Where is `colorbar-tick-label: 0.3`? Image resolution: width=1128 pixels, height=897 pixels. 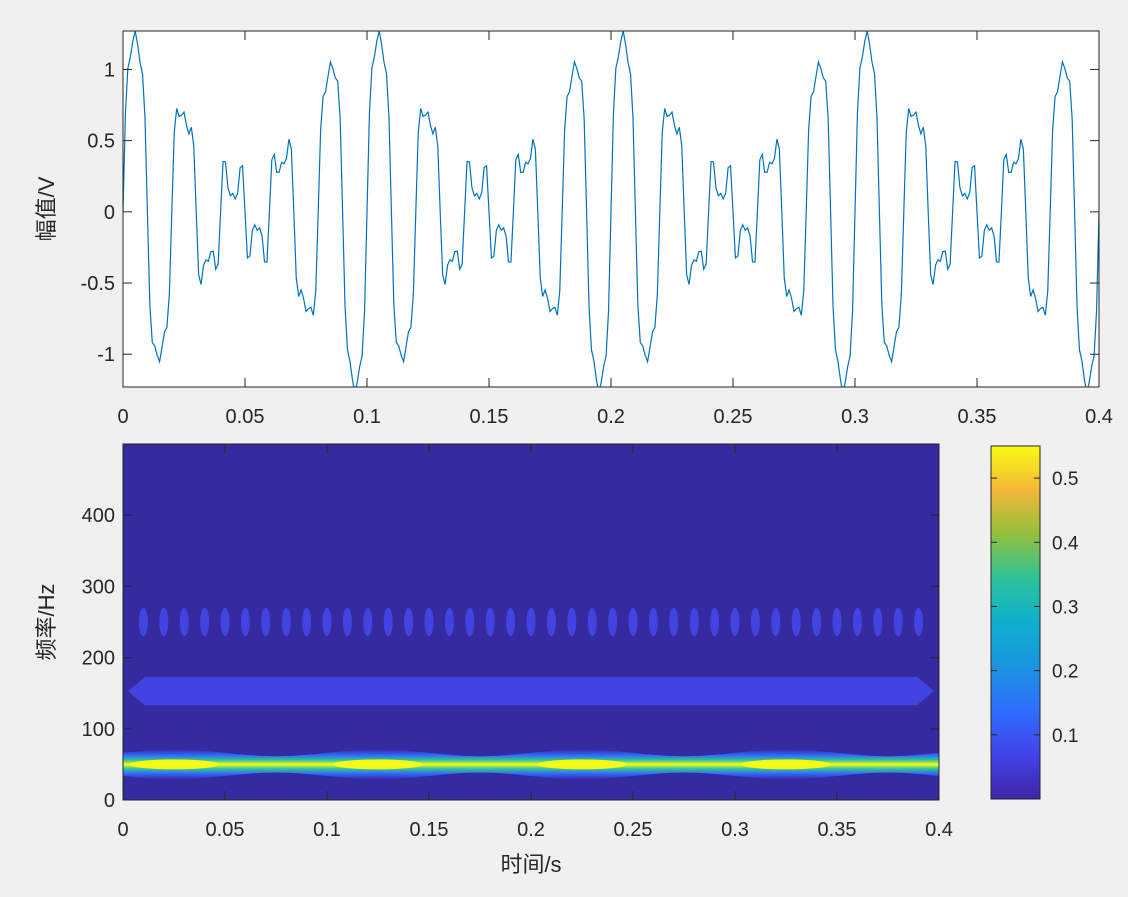
colorbar-tick-label: 0.3 is located at coordinates (1065, 607).